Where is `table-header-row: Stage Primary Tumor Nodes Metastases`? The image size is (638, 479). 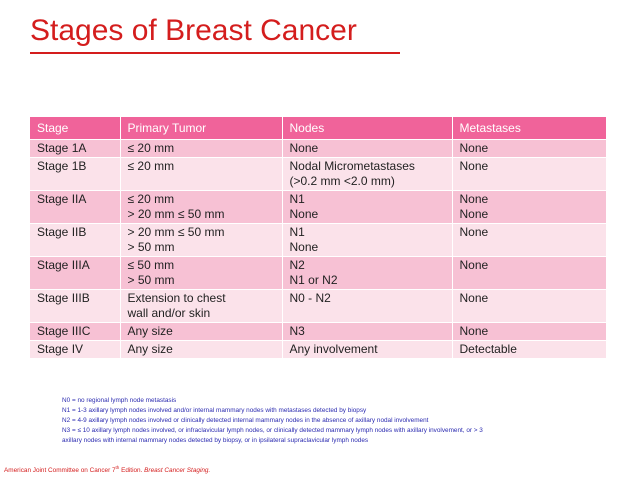 table-header-row: Stage Primary Tumor Nodes Metastases is located at coordinates (318, 128).